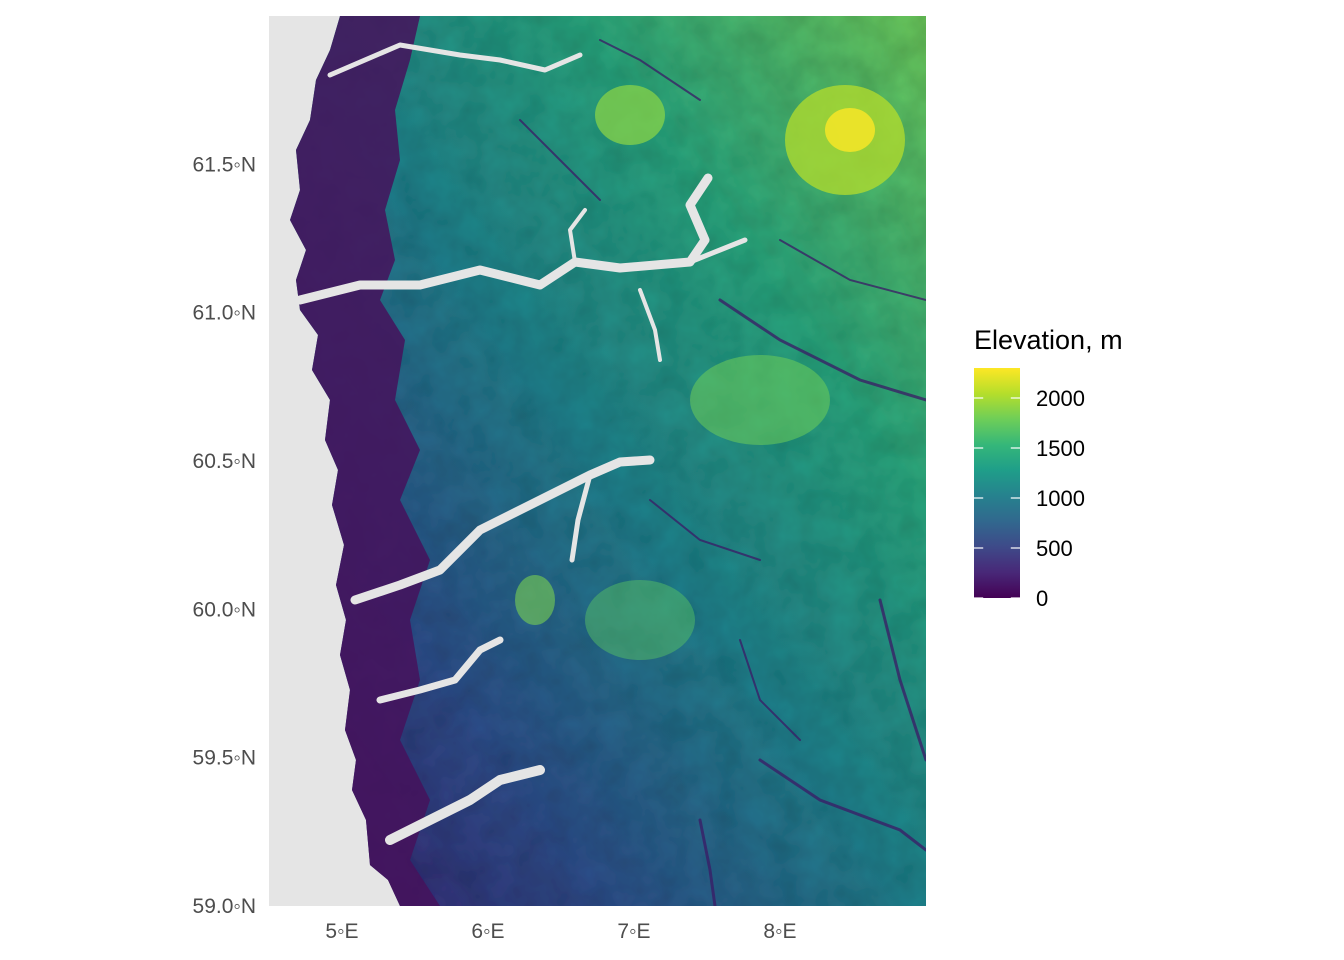  What do you see at coordinates (779, 931) in the screenshot?
I see `x-tick-label: 8◦E` at bounding box center [779, 931].